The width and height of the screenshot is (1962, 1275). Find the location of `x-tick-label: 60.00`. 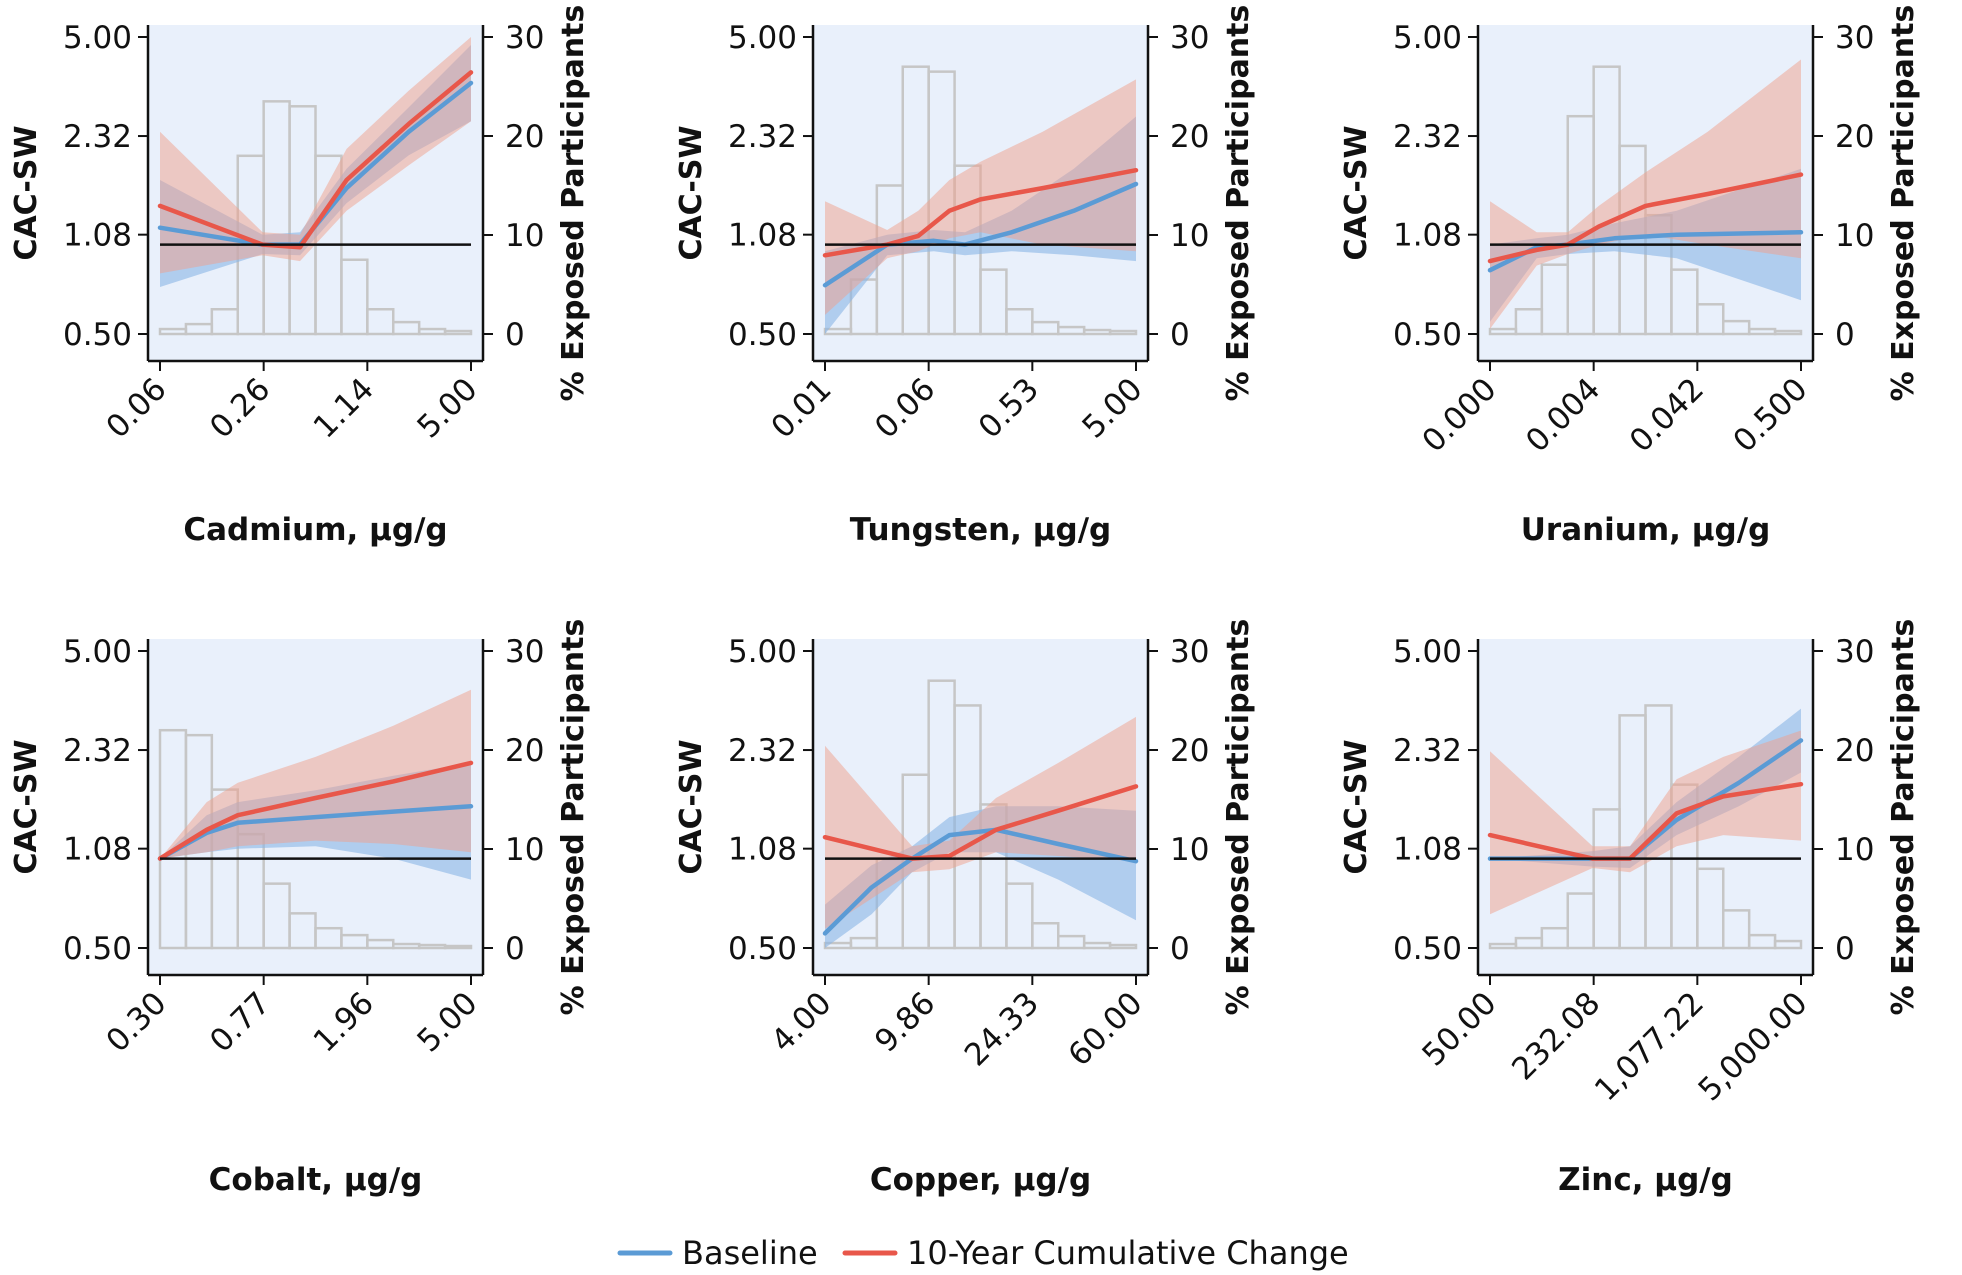

x-tick-label: 60.00 is located at coordinates (1105, 1029).